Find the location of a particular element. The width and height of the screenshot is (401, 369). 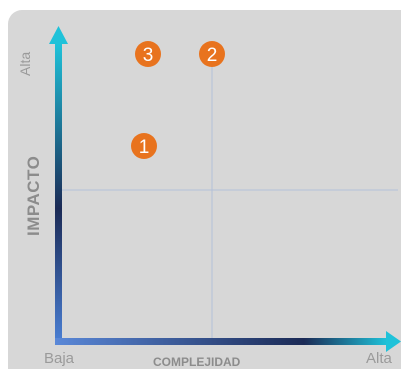

marker-2: 2 is located at coordinates (212, 54).